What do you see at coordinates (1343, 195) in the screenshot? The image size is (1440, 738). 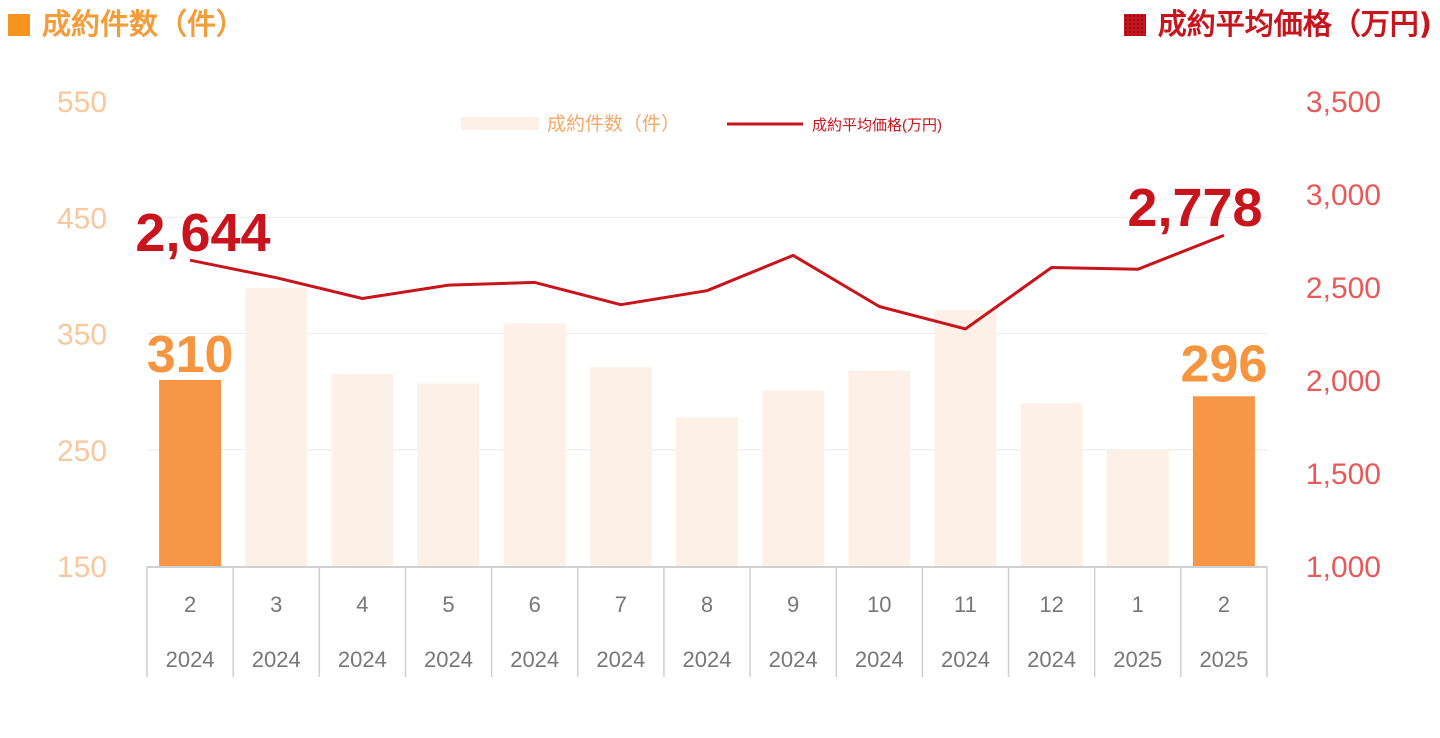 I see `right-tick-label: 3,000` at bounding box center [1343, 195].